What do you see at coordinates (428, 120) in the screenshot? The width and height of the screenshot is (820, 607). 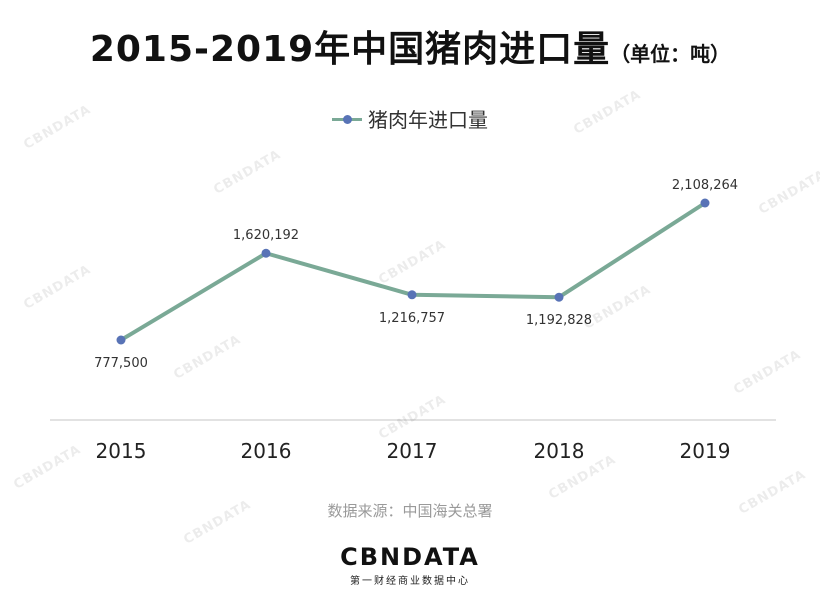 I see `legend-label: 猪肉年进口量` at bounding box center [428, 120].